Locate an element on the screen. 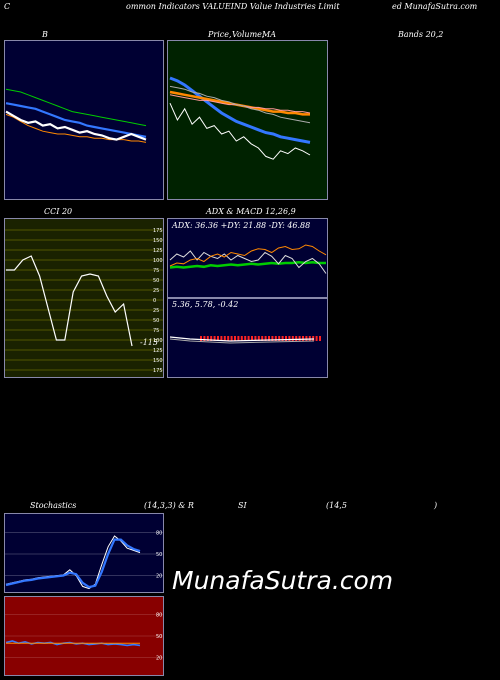 The width and height of the screenshot is (500, 680). panel-macd is located at coordinates (247, 338).